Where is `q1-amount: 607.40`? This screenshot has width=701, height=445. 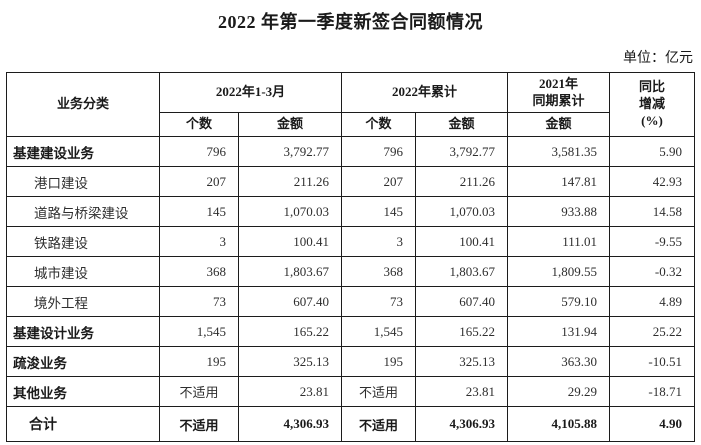 q1-amount: 607.40 is located at coordinates (290, 301).